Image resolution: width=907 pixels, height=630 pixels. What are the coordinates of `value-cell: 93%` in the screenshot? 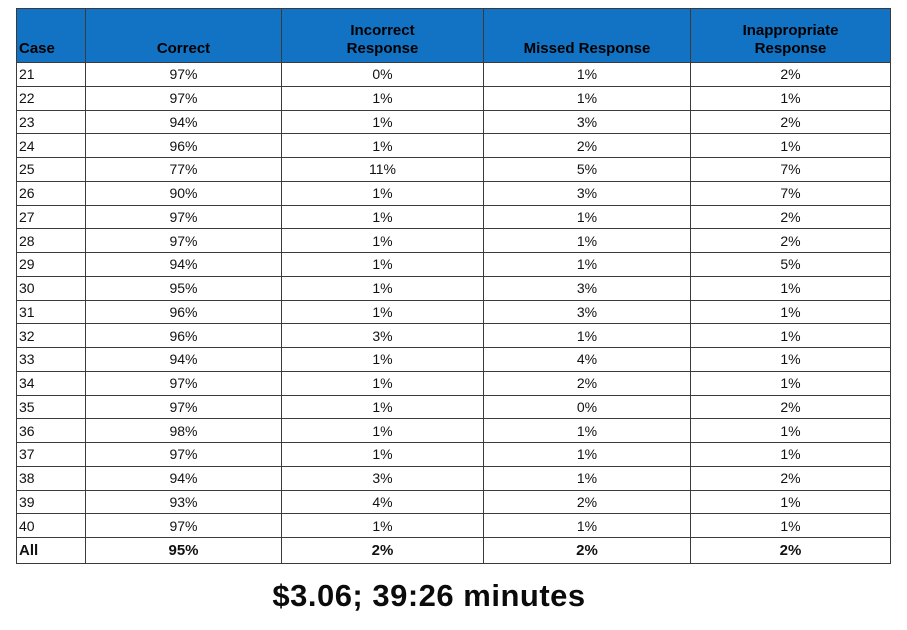 It's located at (183, 502).